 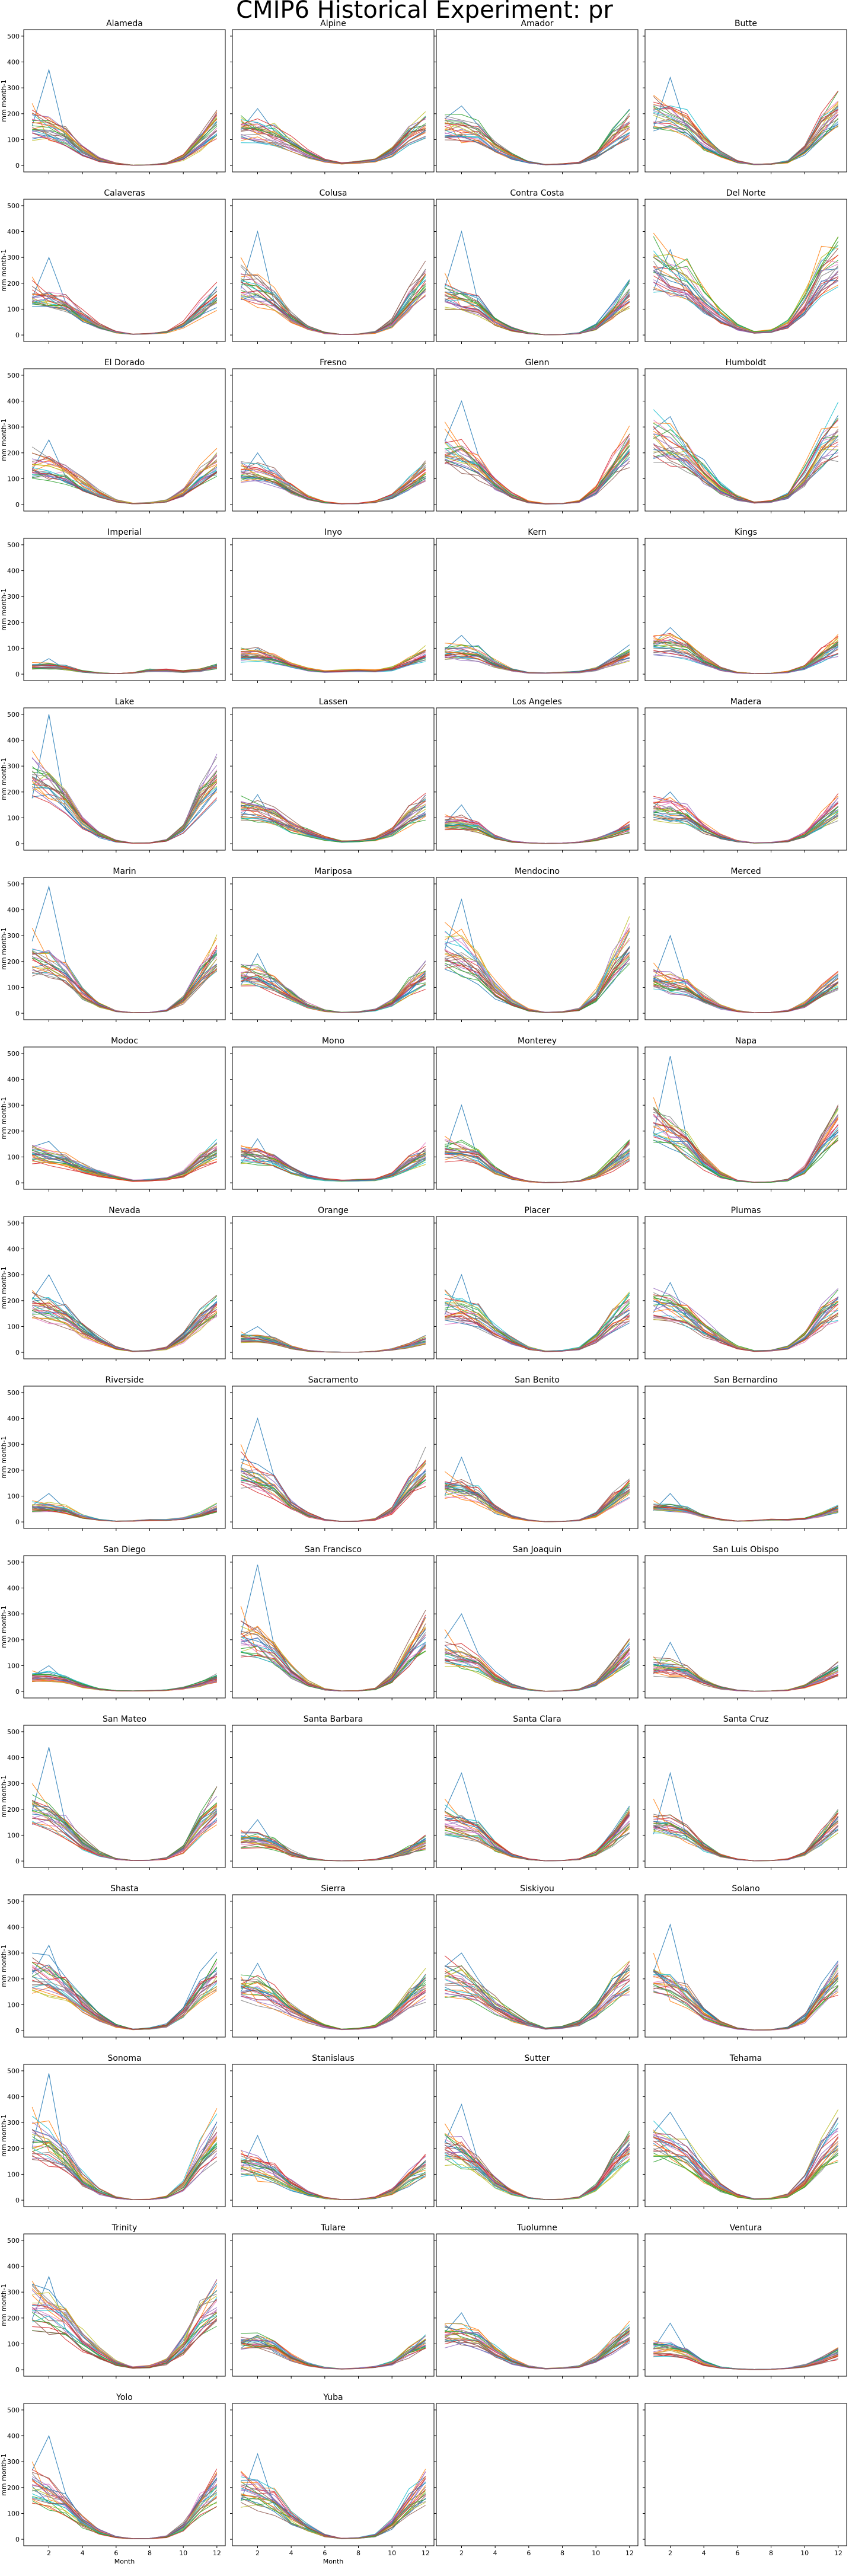 What do you see at coordinates (537, 702) in the screenshot?
I see `panel-title: Los Angeles` at bounding box center [537, 702].